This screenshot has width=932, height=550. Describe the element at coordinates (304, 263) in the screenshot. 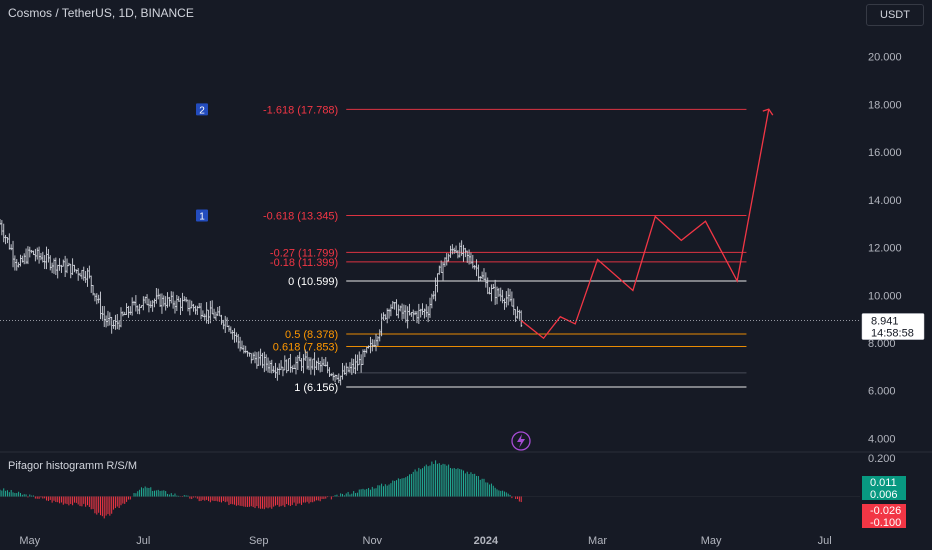

I see `fib-level-label: -0.18 (11.399)` at that location.